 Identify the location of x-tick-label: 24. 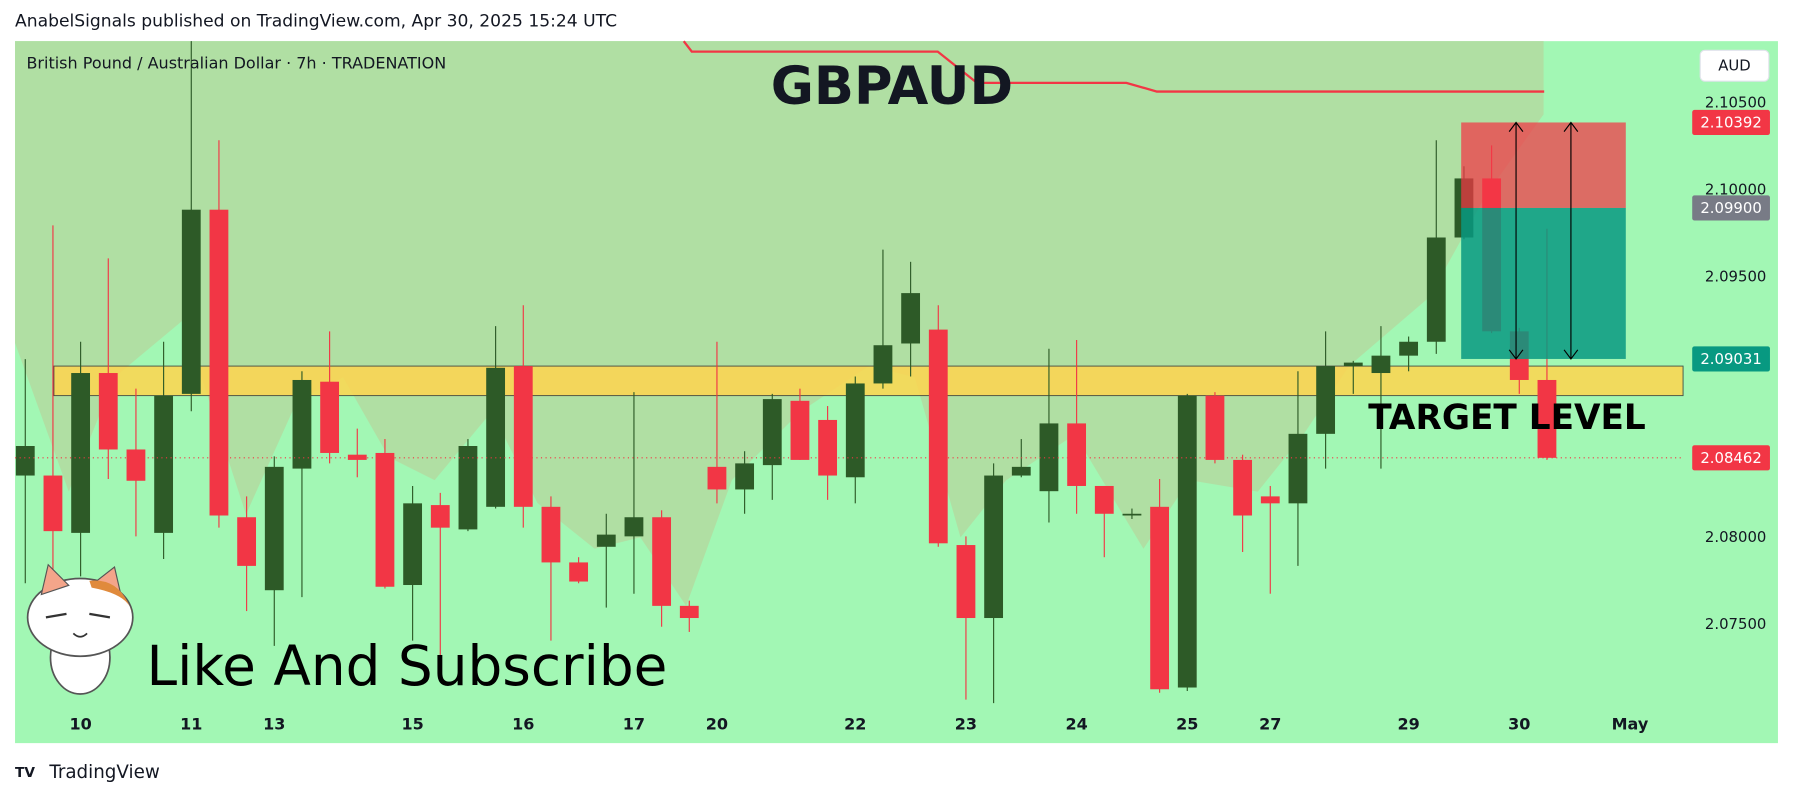
(1076, 723).